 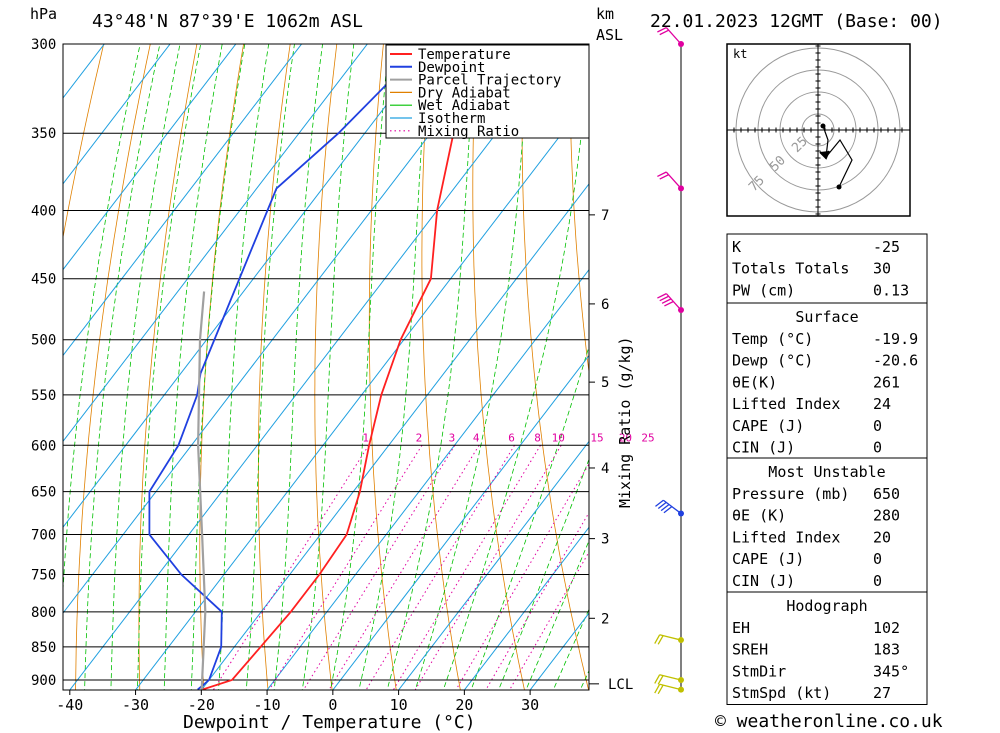 What do you see at coordinates (886, 382) in the screenshot?
I see `surface-value: 261` at bounding box center [886, 382].